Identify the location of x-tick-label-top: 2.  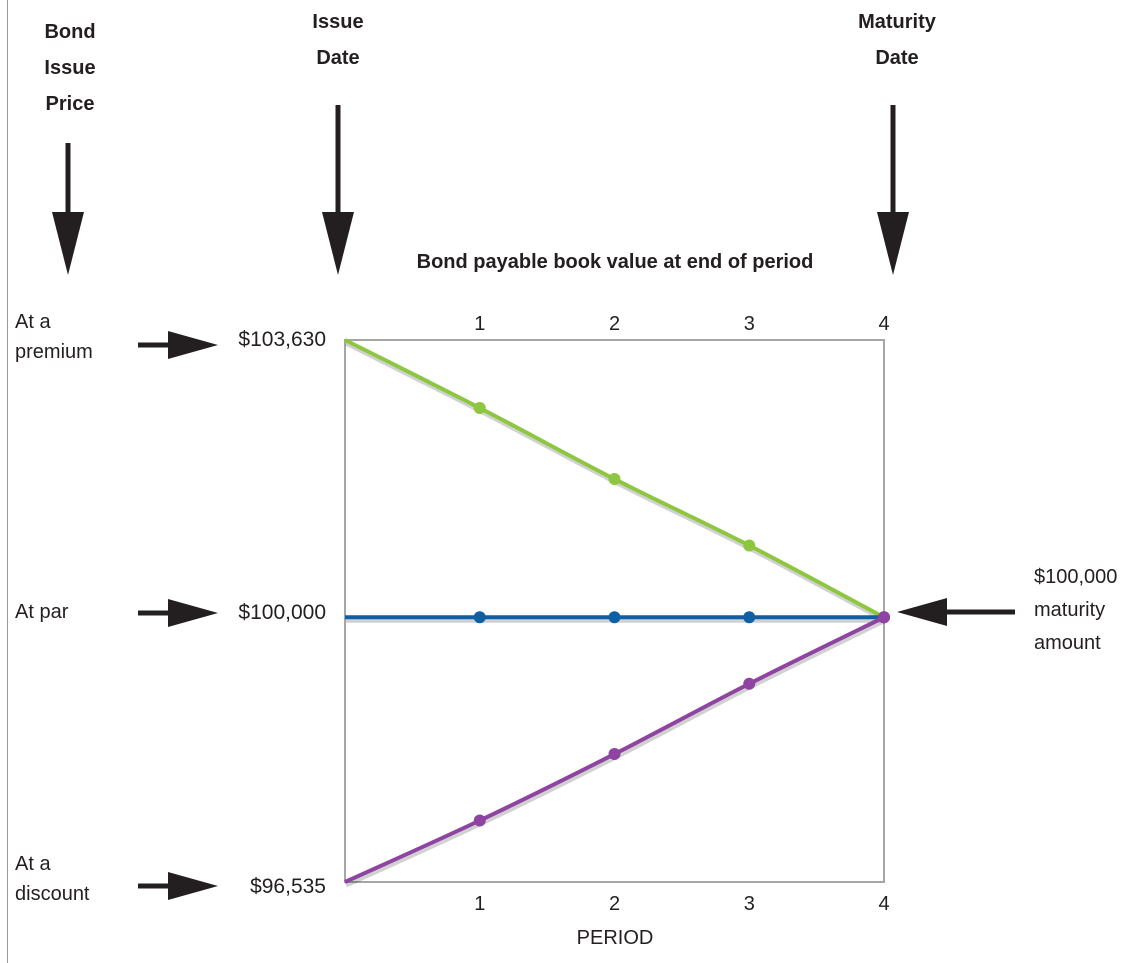
(614, 324).